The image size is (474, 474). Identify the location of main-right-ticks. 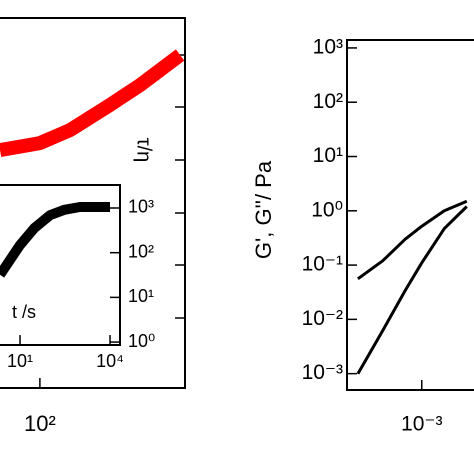
(180, 186).